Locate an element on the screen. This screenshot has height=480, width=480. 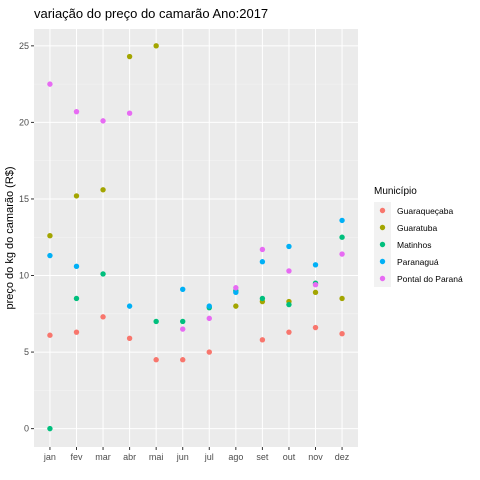
legend-label: Guaratuba is located at coordinates (417, 228).